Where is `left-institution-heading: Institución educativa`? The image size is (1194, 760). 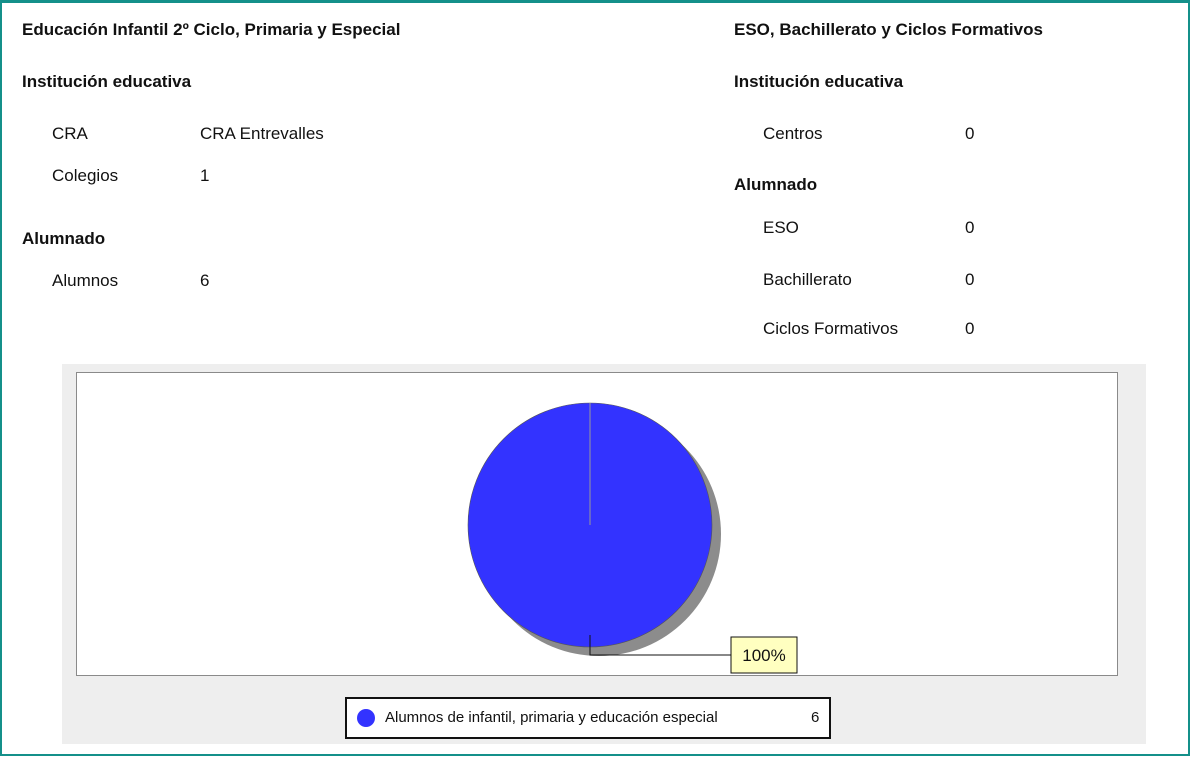
left-institution-heading: Institución educativa is located at coordinates (107, 81).